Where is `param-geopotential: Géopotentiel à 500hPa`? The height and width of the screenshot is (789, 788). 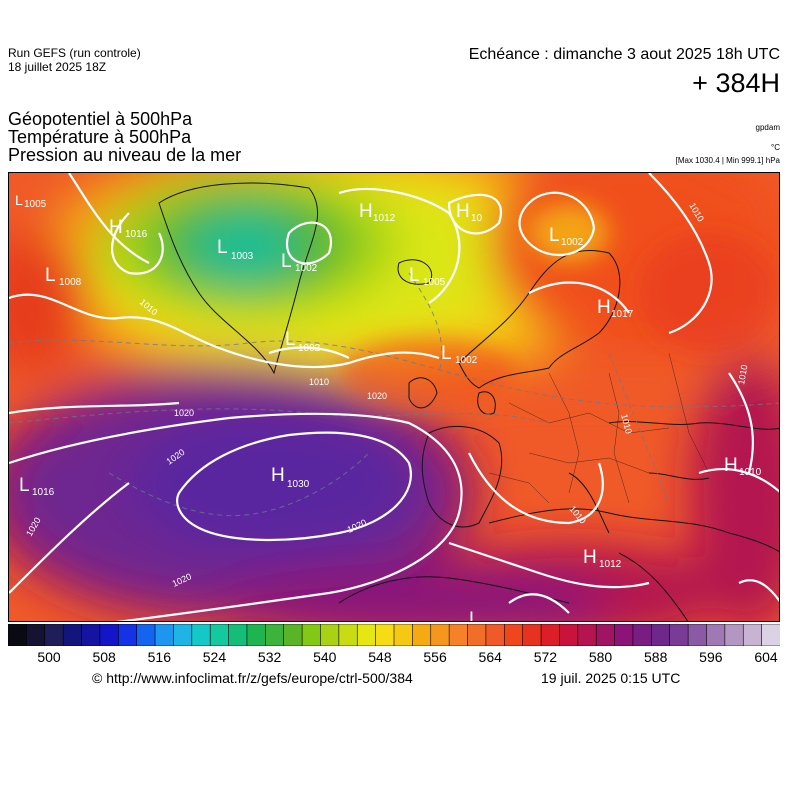
param-geopotential: Géopotentiel à 500hPa is located at coordinates (100, 119).